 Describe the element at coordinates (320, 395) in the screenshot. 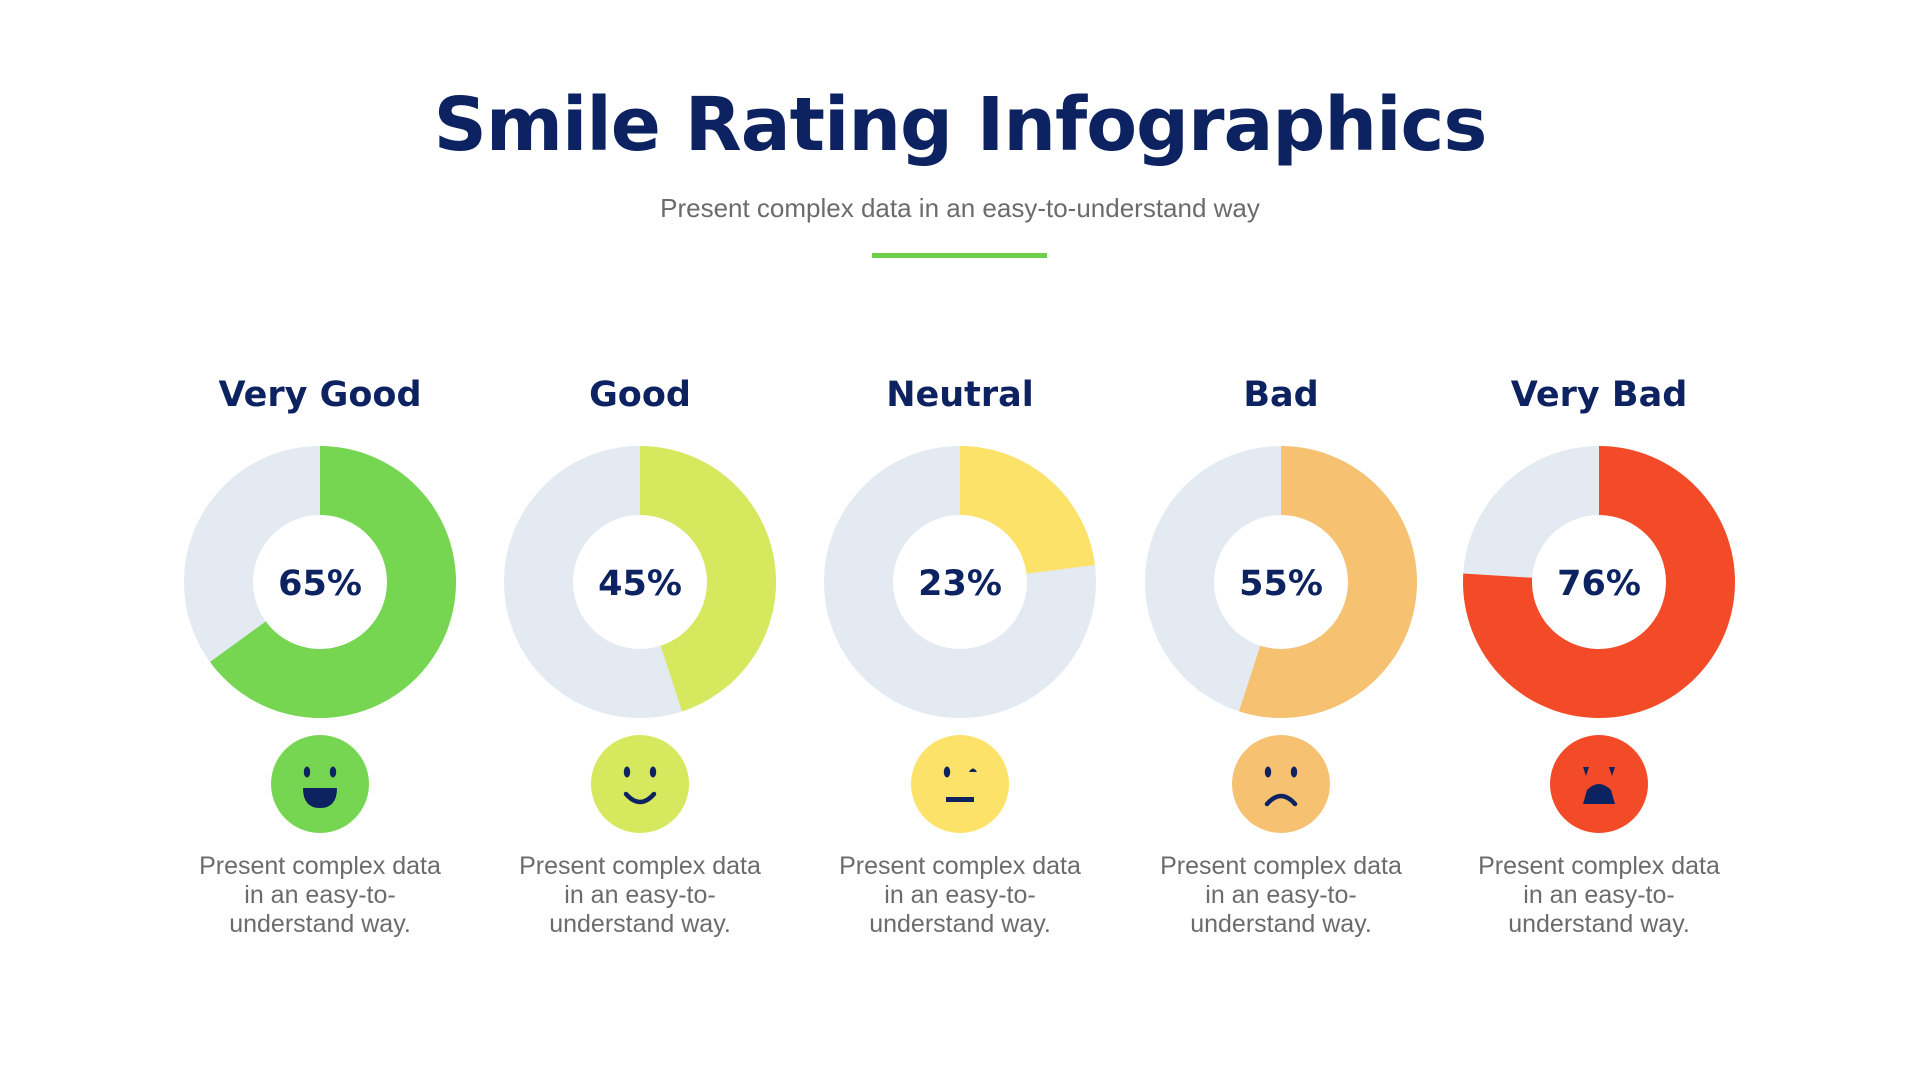

I see `rating-label: Very Good` at that location.